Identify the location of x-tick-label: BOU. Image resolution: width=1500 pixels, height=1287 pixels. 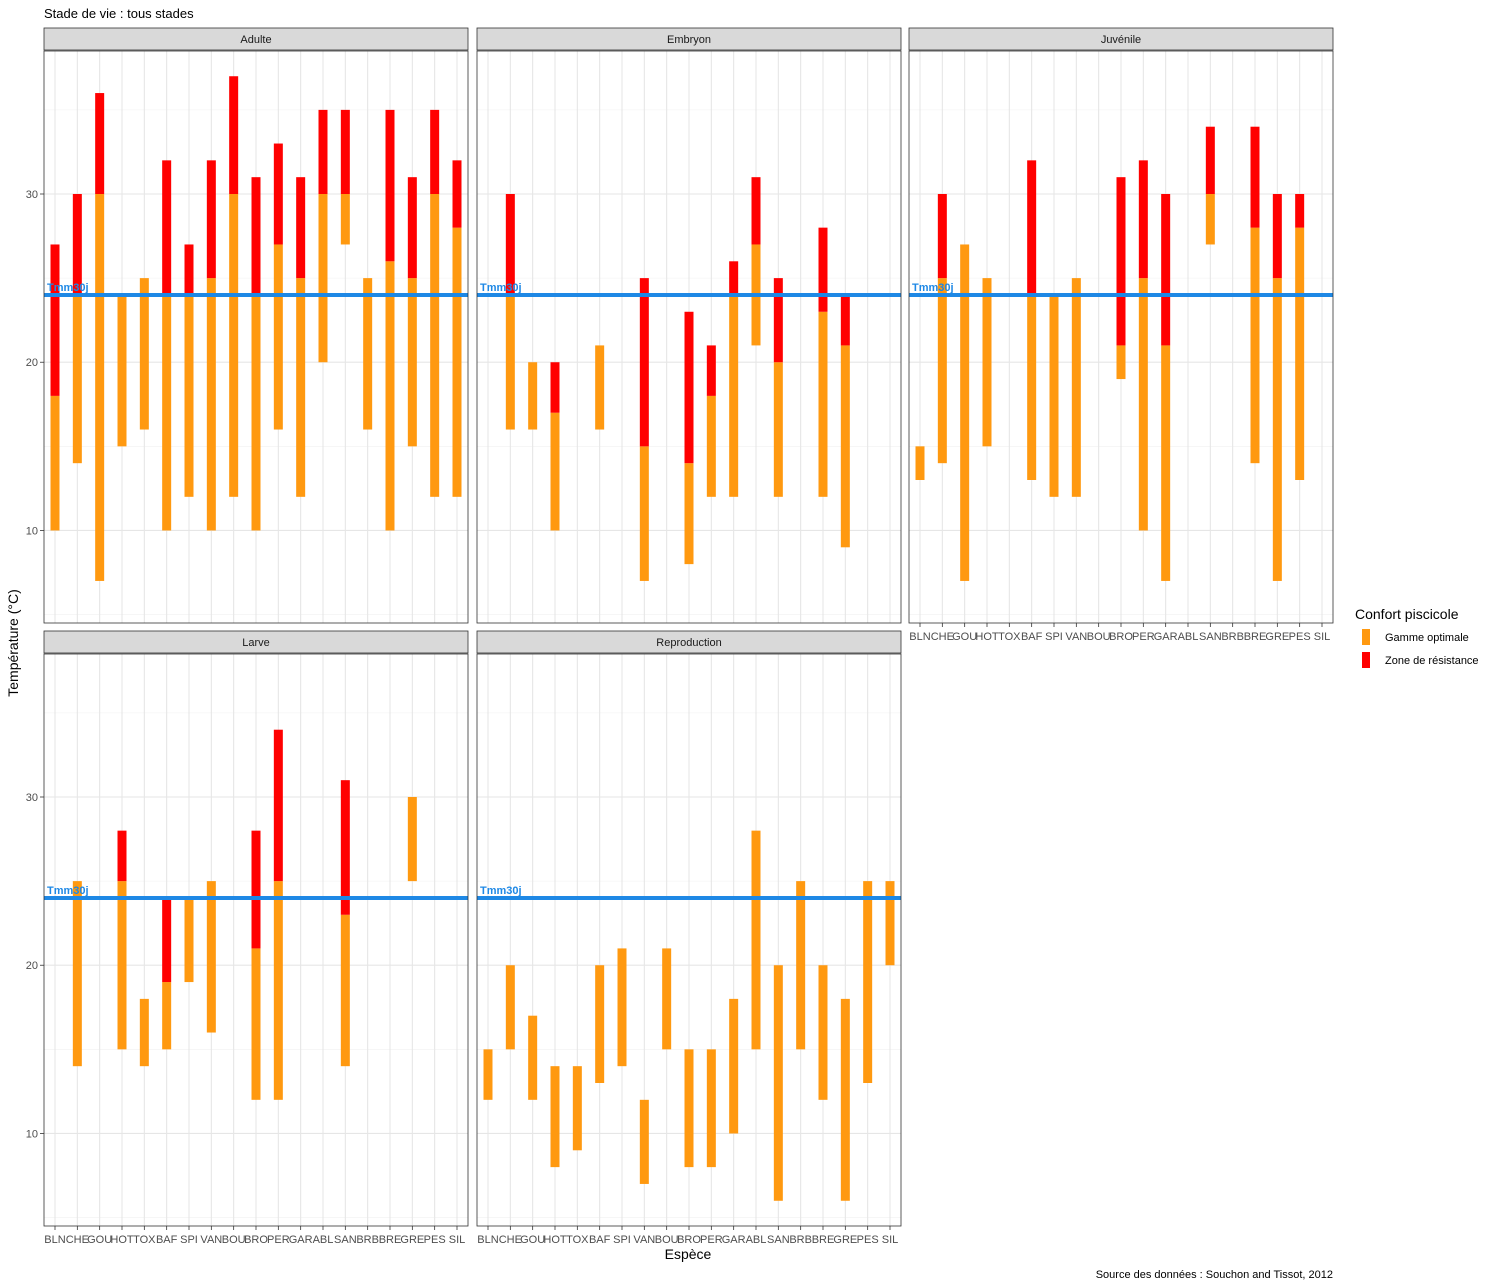
(1099, 637).